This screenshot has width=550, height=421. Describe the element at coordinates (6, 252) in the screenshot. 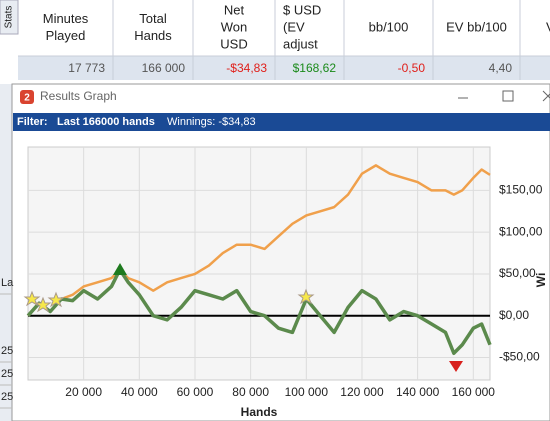

I see `background-panel` at that location.